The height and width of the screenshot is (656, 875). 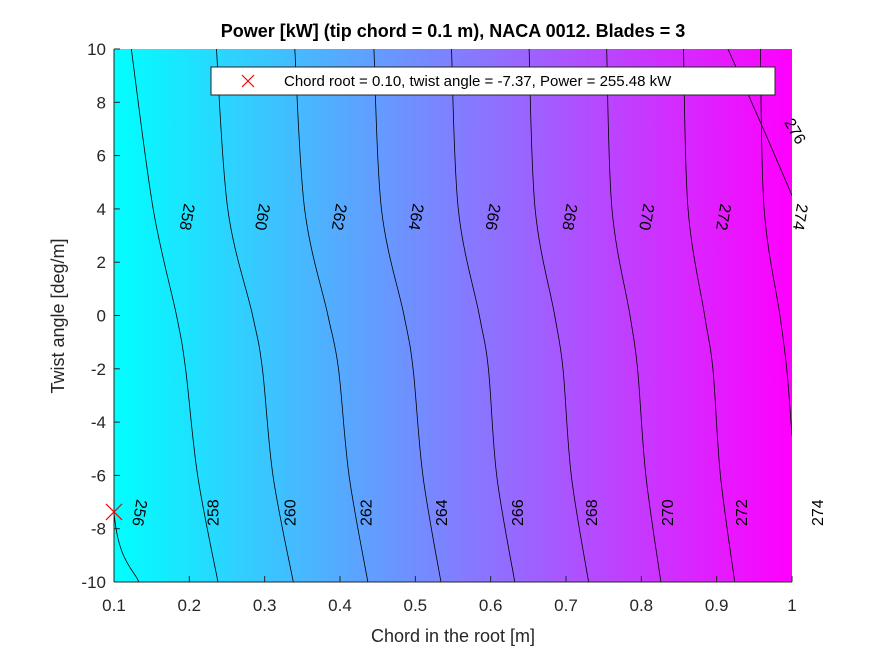 I want to click on legend-box, so click(x=493, y=81).